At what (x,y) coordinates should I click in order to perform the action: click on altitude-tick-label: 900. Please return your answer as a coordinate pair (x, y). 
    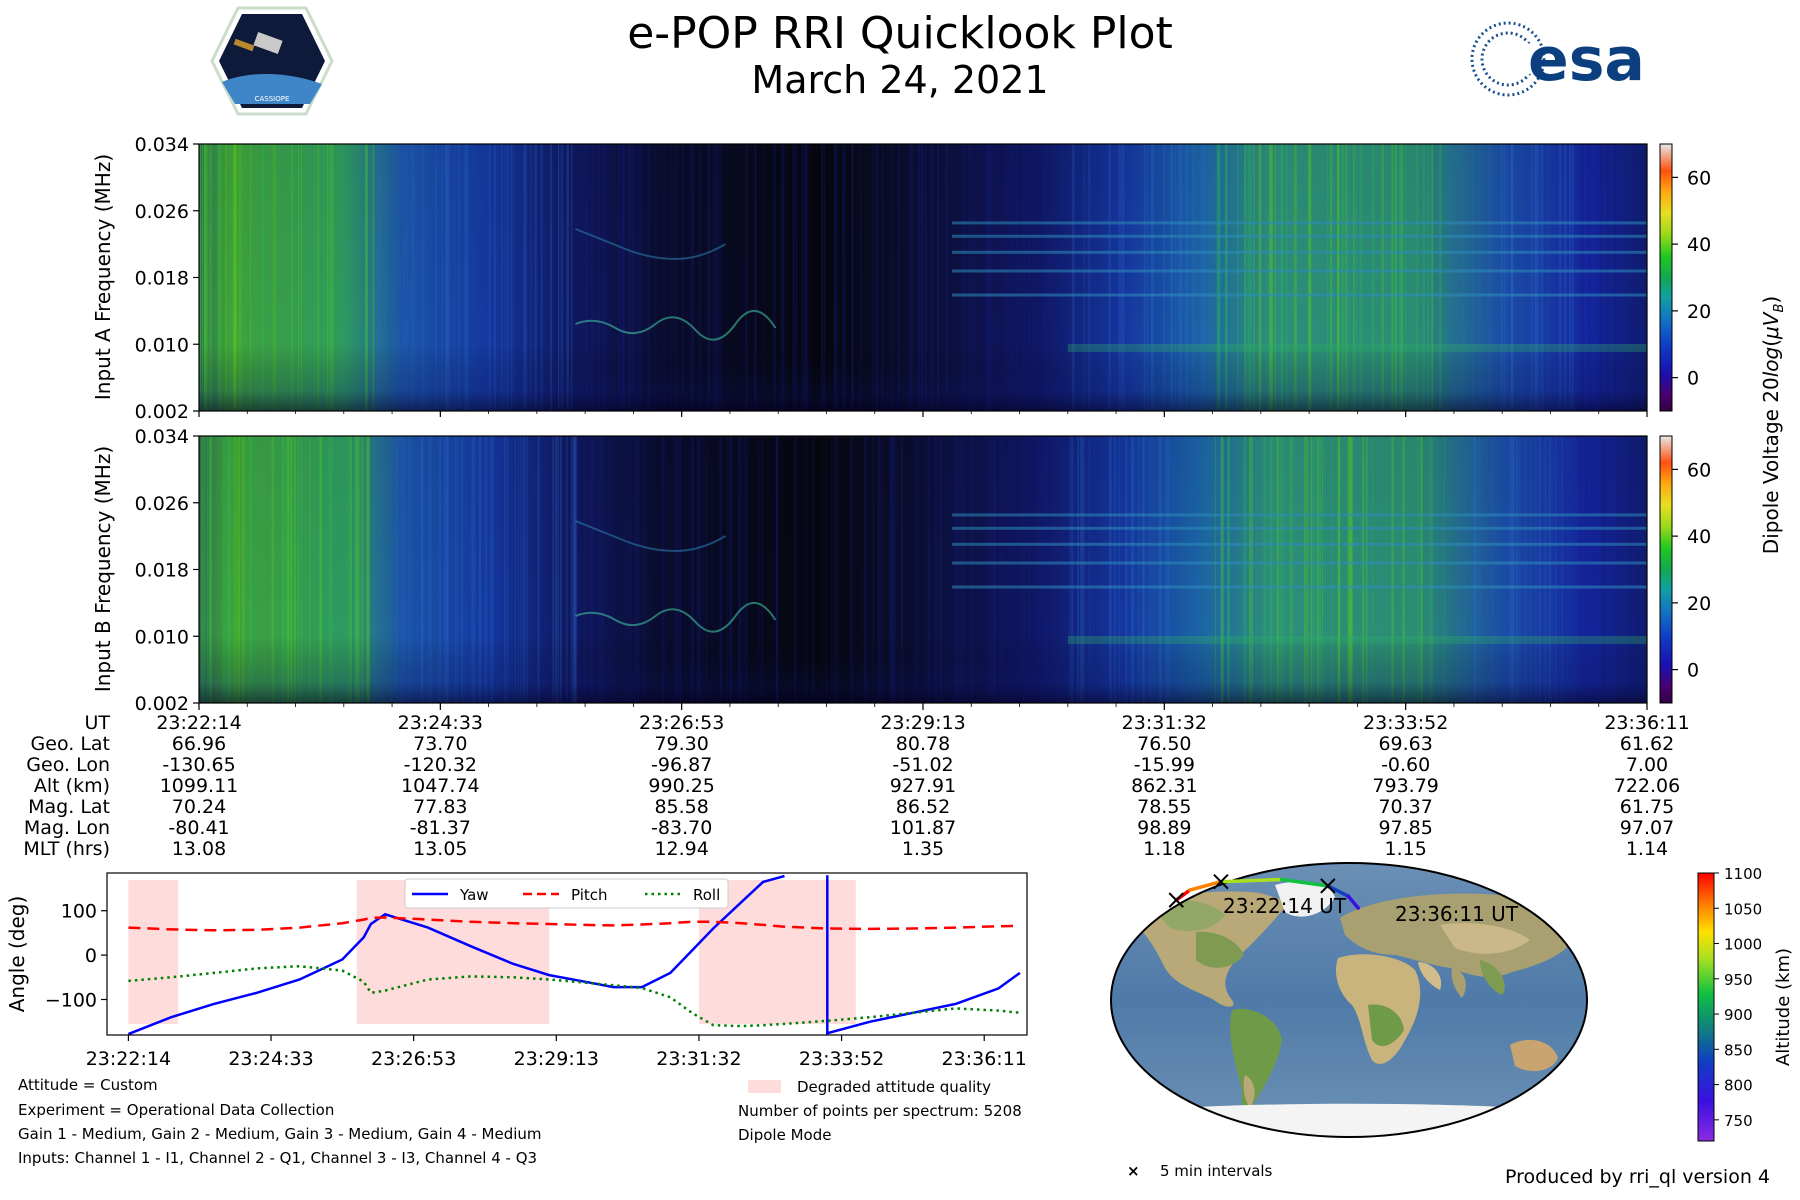
    Looking at the image, I should click on (1738, 1015).